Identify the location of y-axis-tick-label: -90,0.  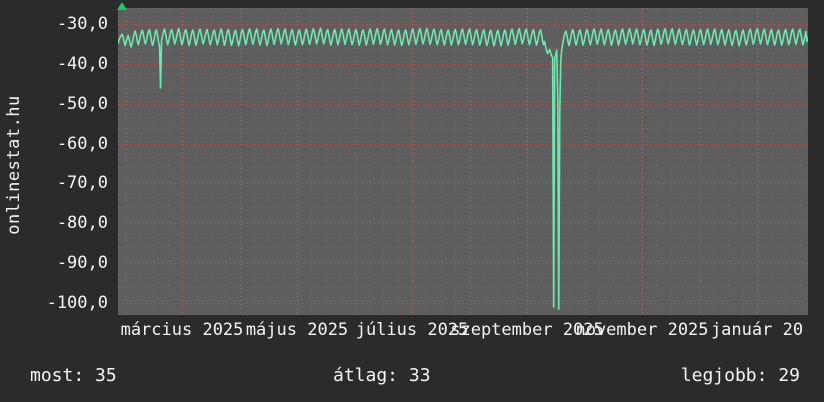
(82, 263).